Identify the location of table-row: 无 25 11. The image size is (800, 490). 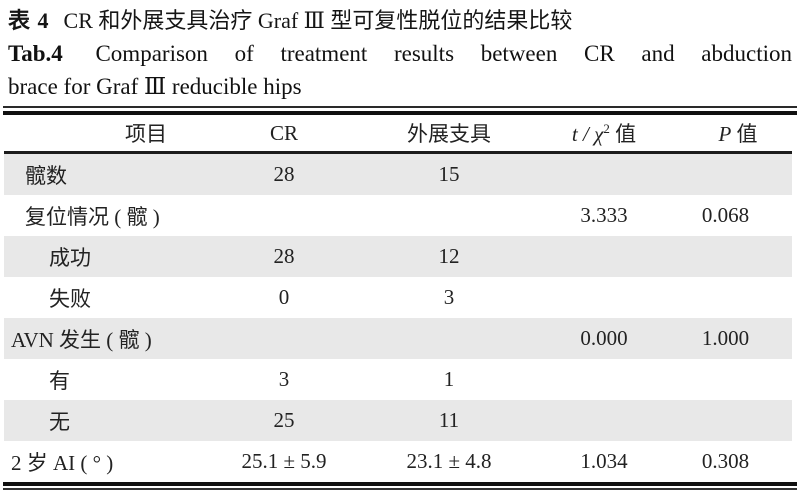
(398, 420).